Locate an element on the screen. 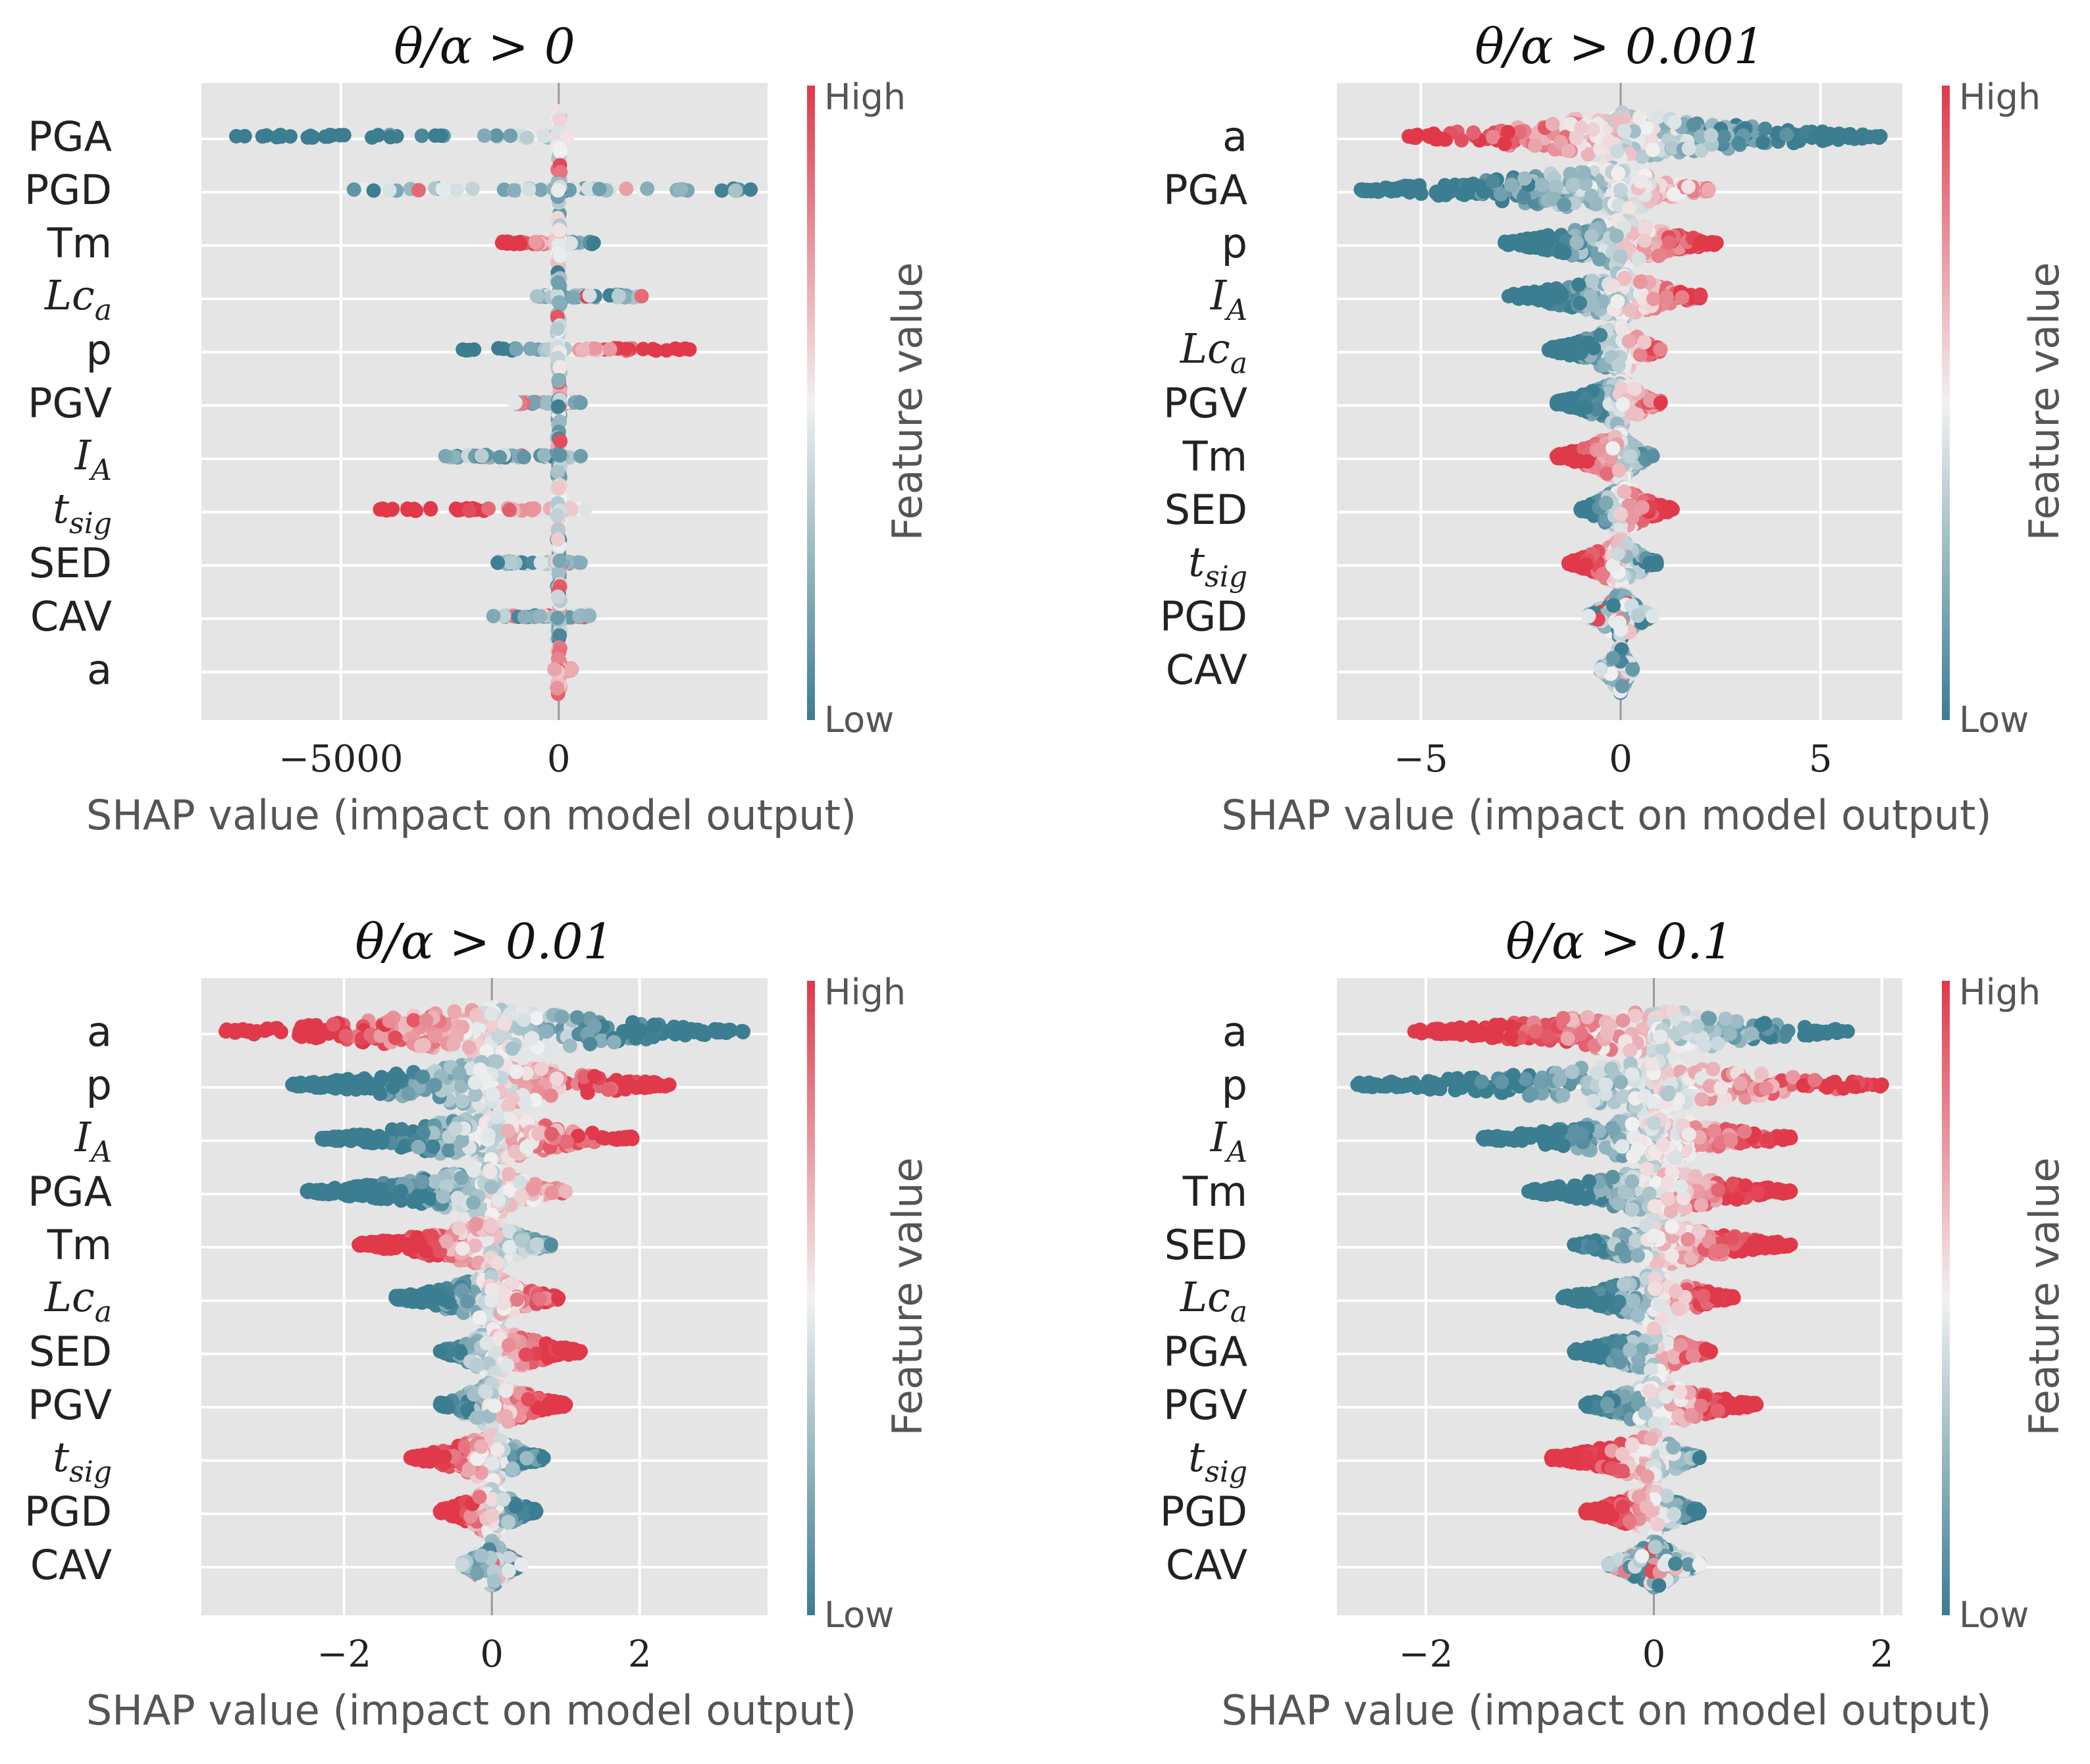 Image resolution: width=2090 pixels, height=1764 pixels. feature-label: tsig is located at coordinates (1217, 566).